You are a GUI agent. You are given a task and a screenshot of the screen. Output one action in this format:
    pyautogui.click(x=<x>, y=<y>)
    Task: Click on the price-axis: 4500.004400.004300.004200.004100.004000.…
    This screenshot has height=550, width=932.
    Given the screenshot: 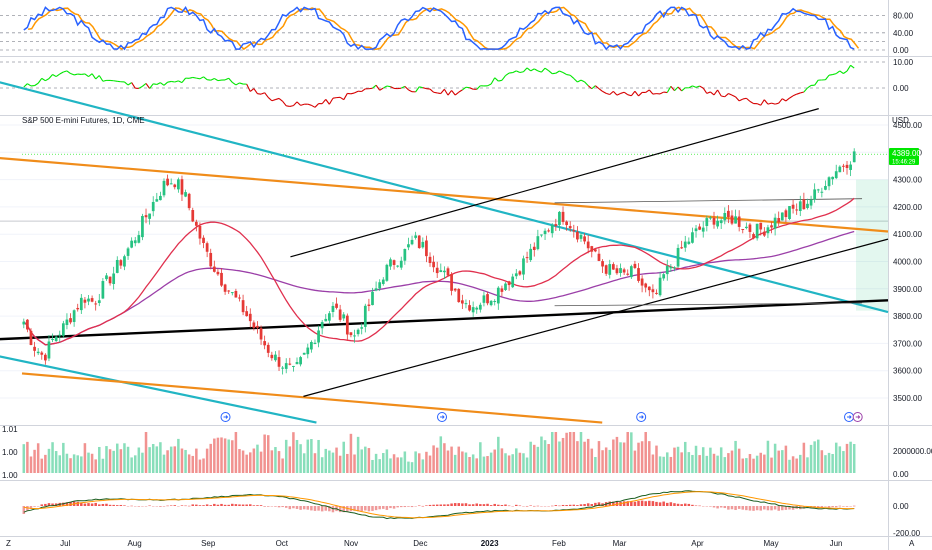 What is the action you would take?
    pyautogui.click(x=912, y=275)
    